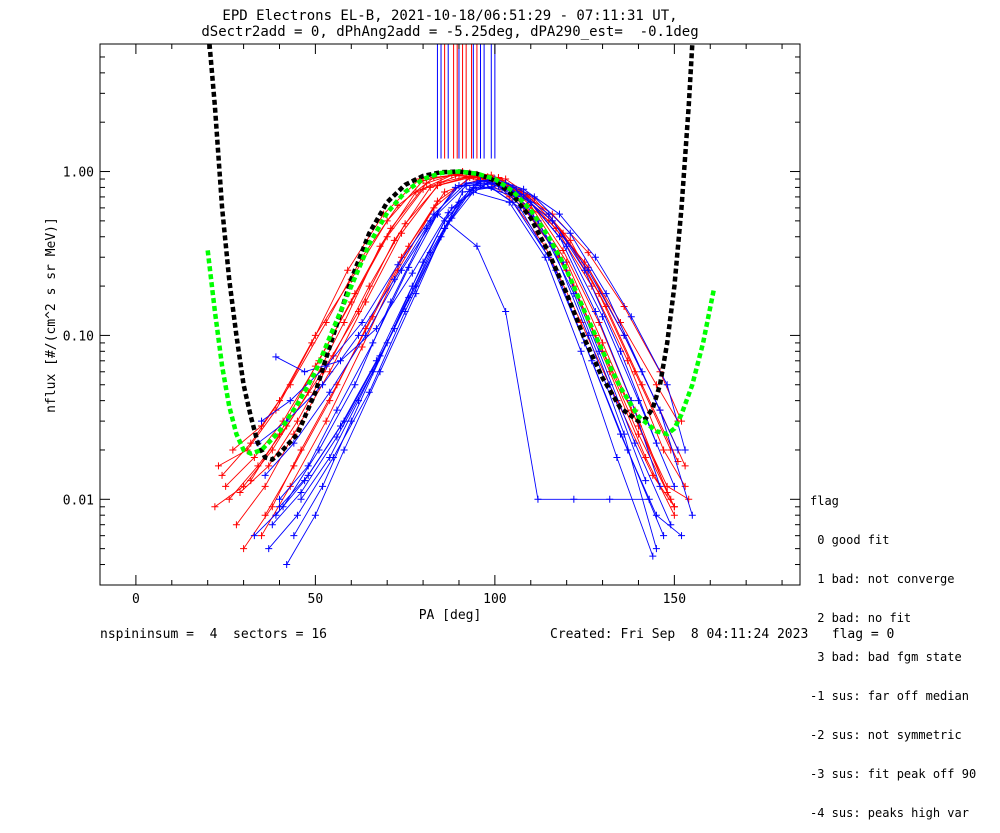  What do you see at coordinates (889, 696) in the screenshot?
I see `legend-item: -1 sus: far off median` at bounding box center [889, 696].